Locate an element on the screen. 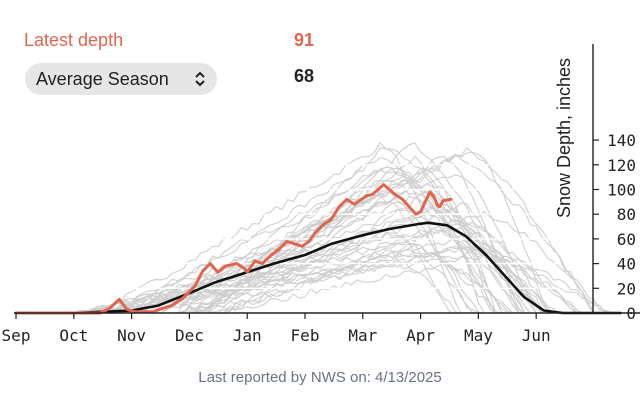 Image resolution: width=640 pixels, height=400 pixels. x-tick-label: Oct is located at coordinates (73, 335).